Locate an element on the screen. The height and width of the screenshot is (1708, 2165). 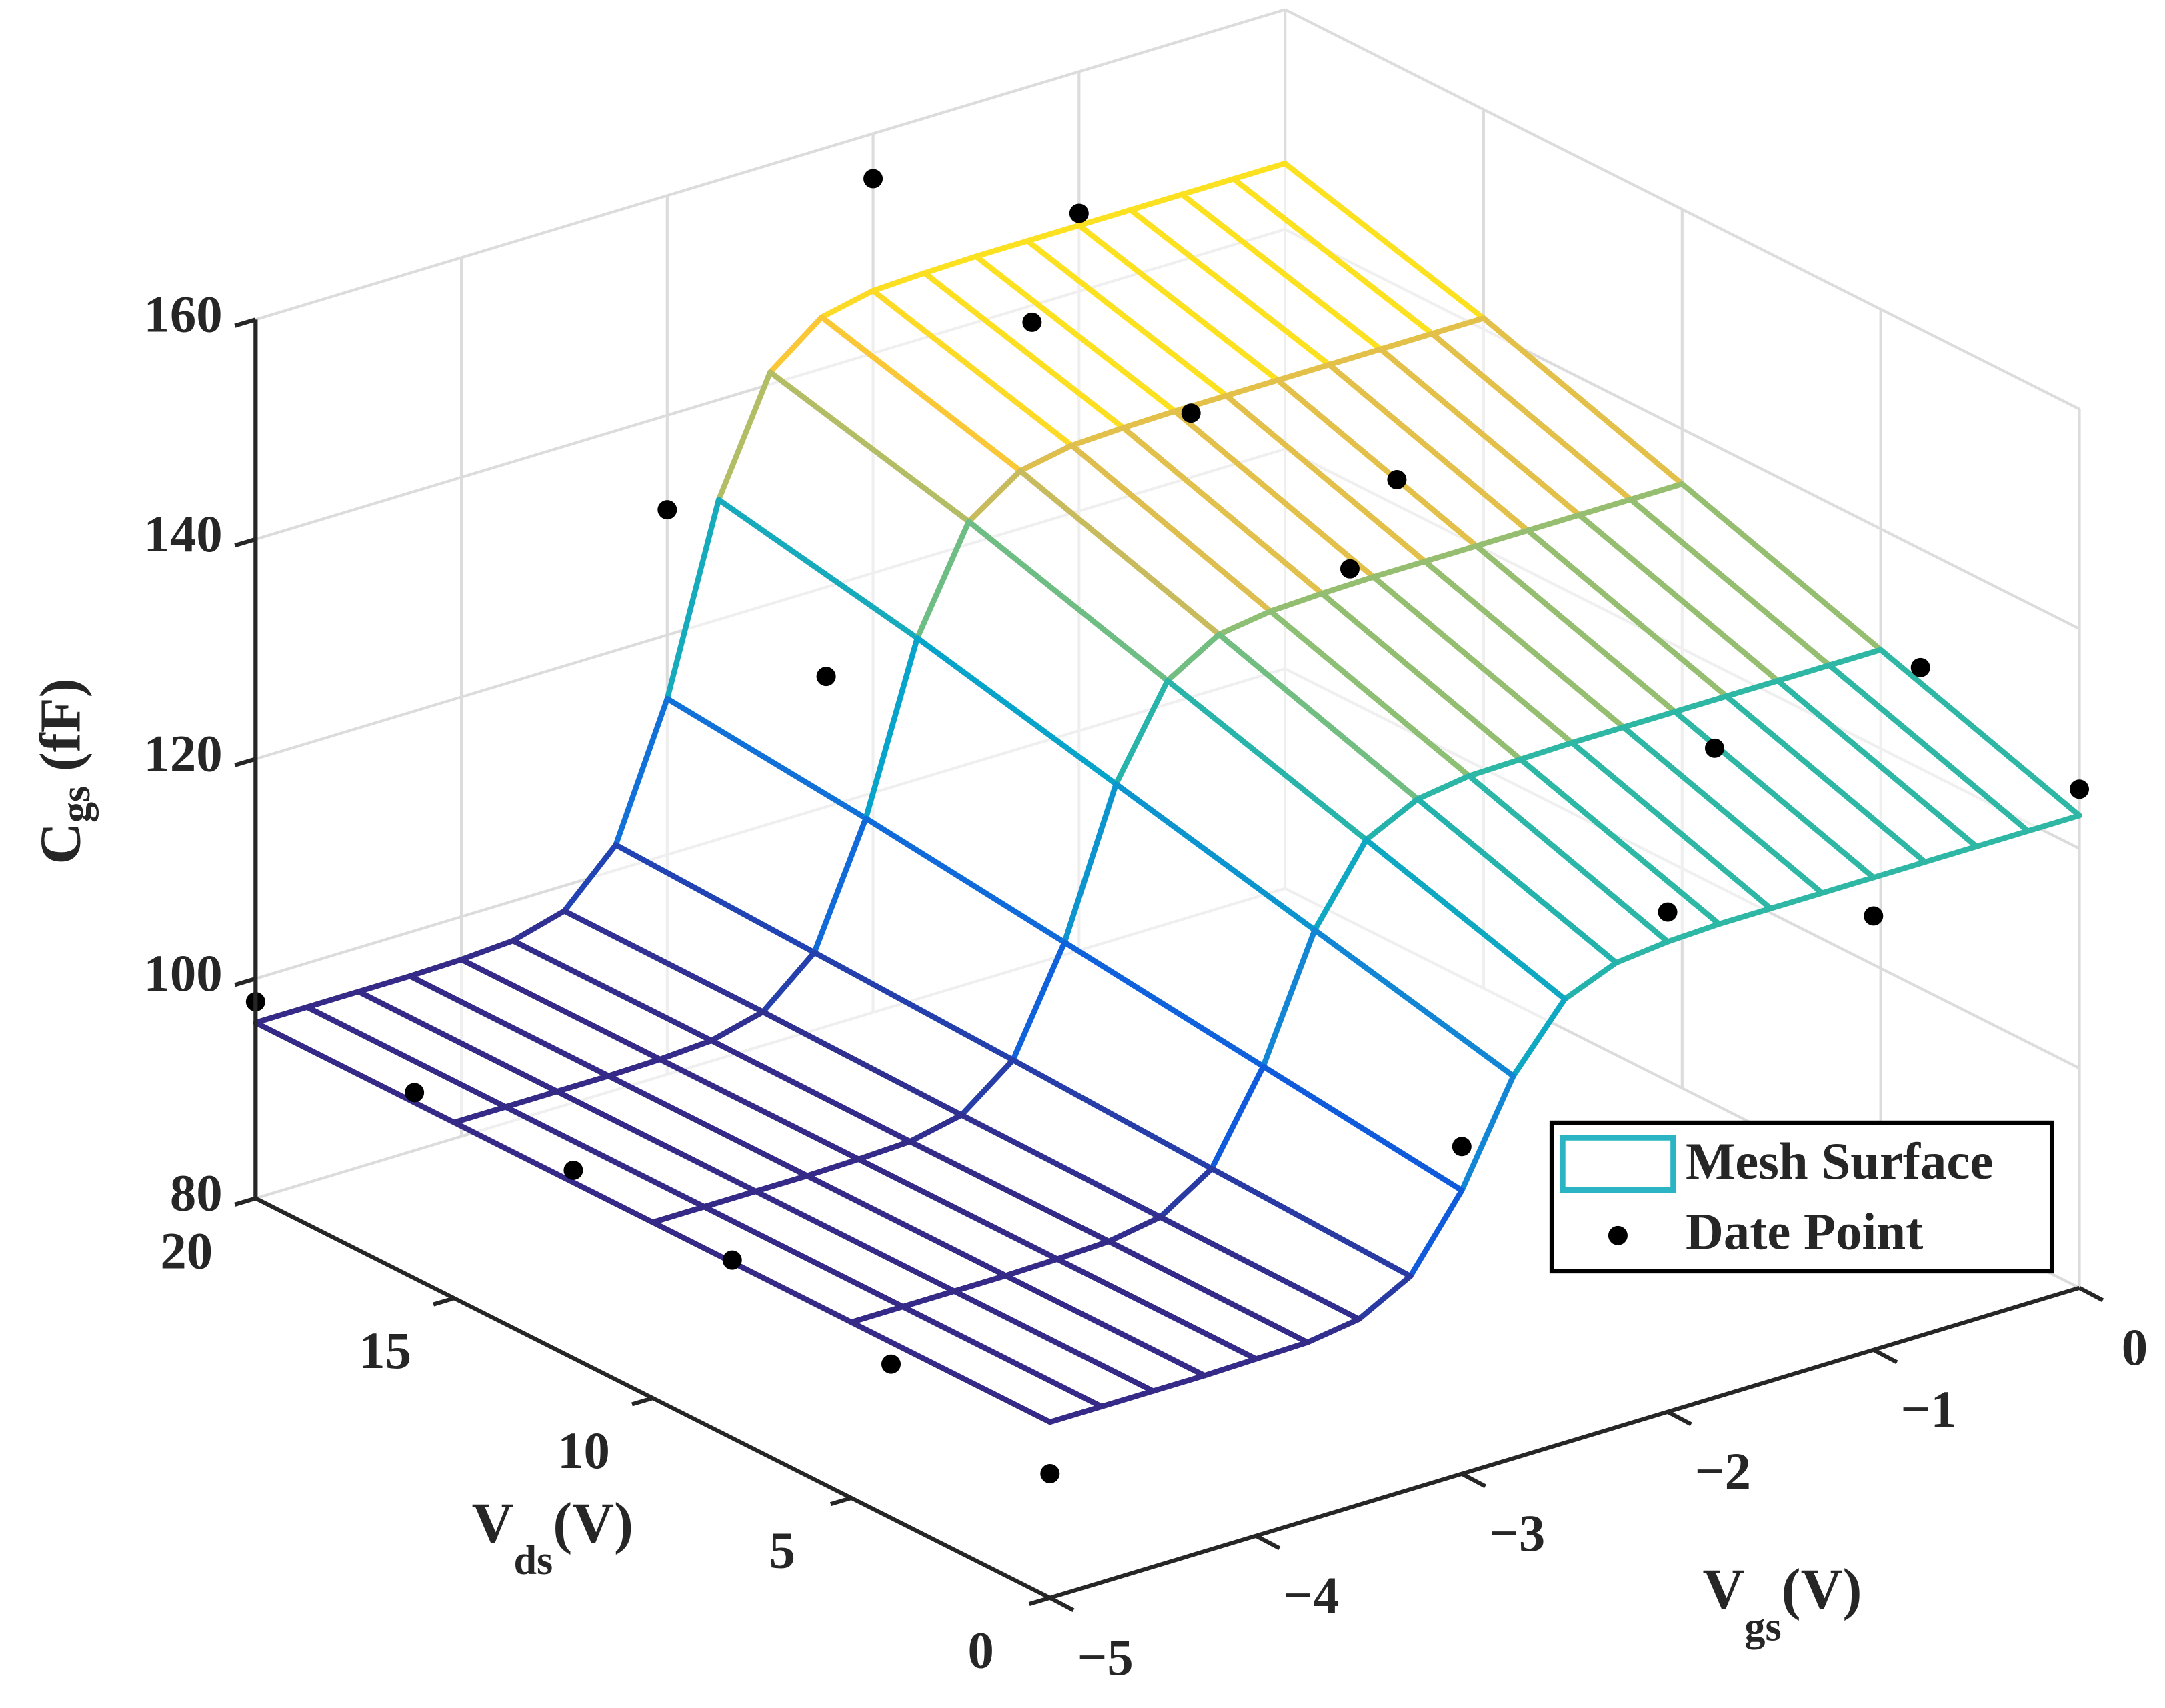
y-tick-label: 0 is located at coordinates (981, 1651).